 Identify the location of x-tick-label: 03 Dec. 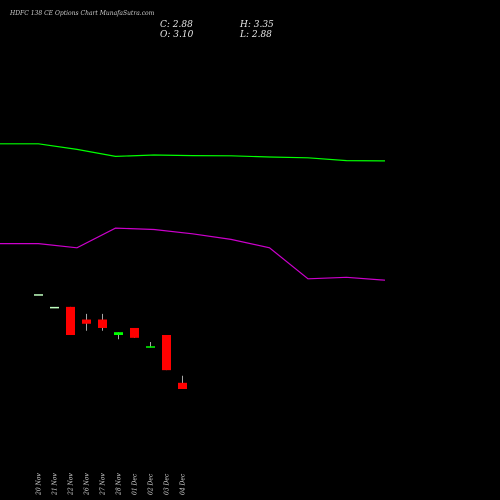
(167, 484).